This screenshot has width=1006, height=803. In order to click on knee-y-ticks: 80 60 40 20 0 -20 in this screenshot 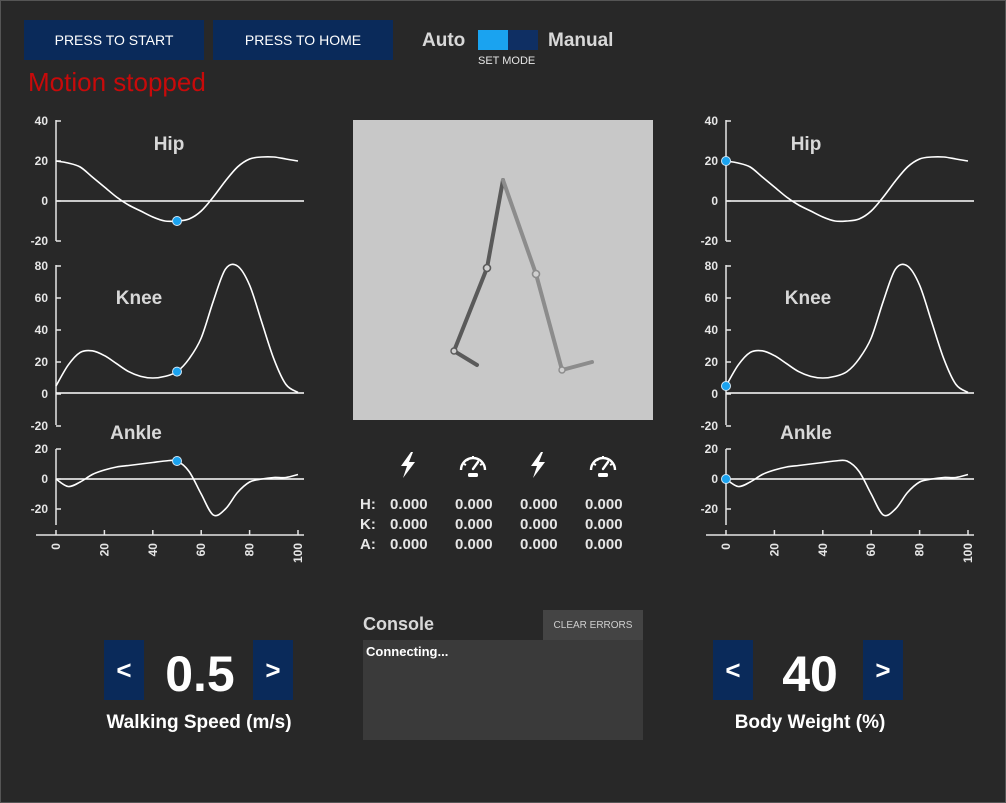, I will do `click(716, 346)`.